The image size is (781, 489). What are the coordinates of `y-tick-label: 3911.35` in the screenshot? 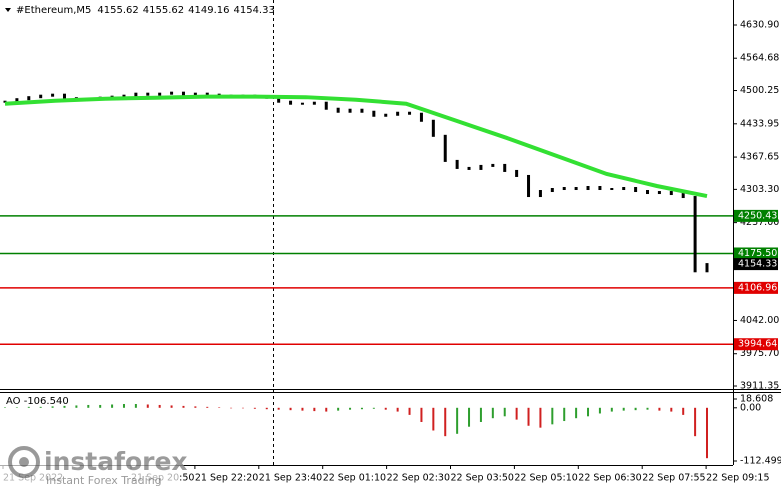 It's located at (759, 386).